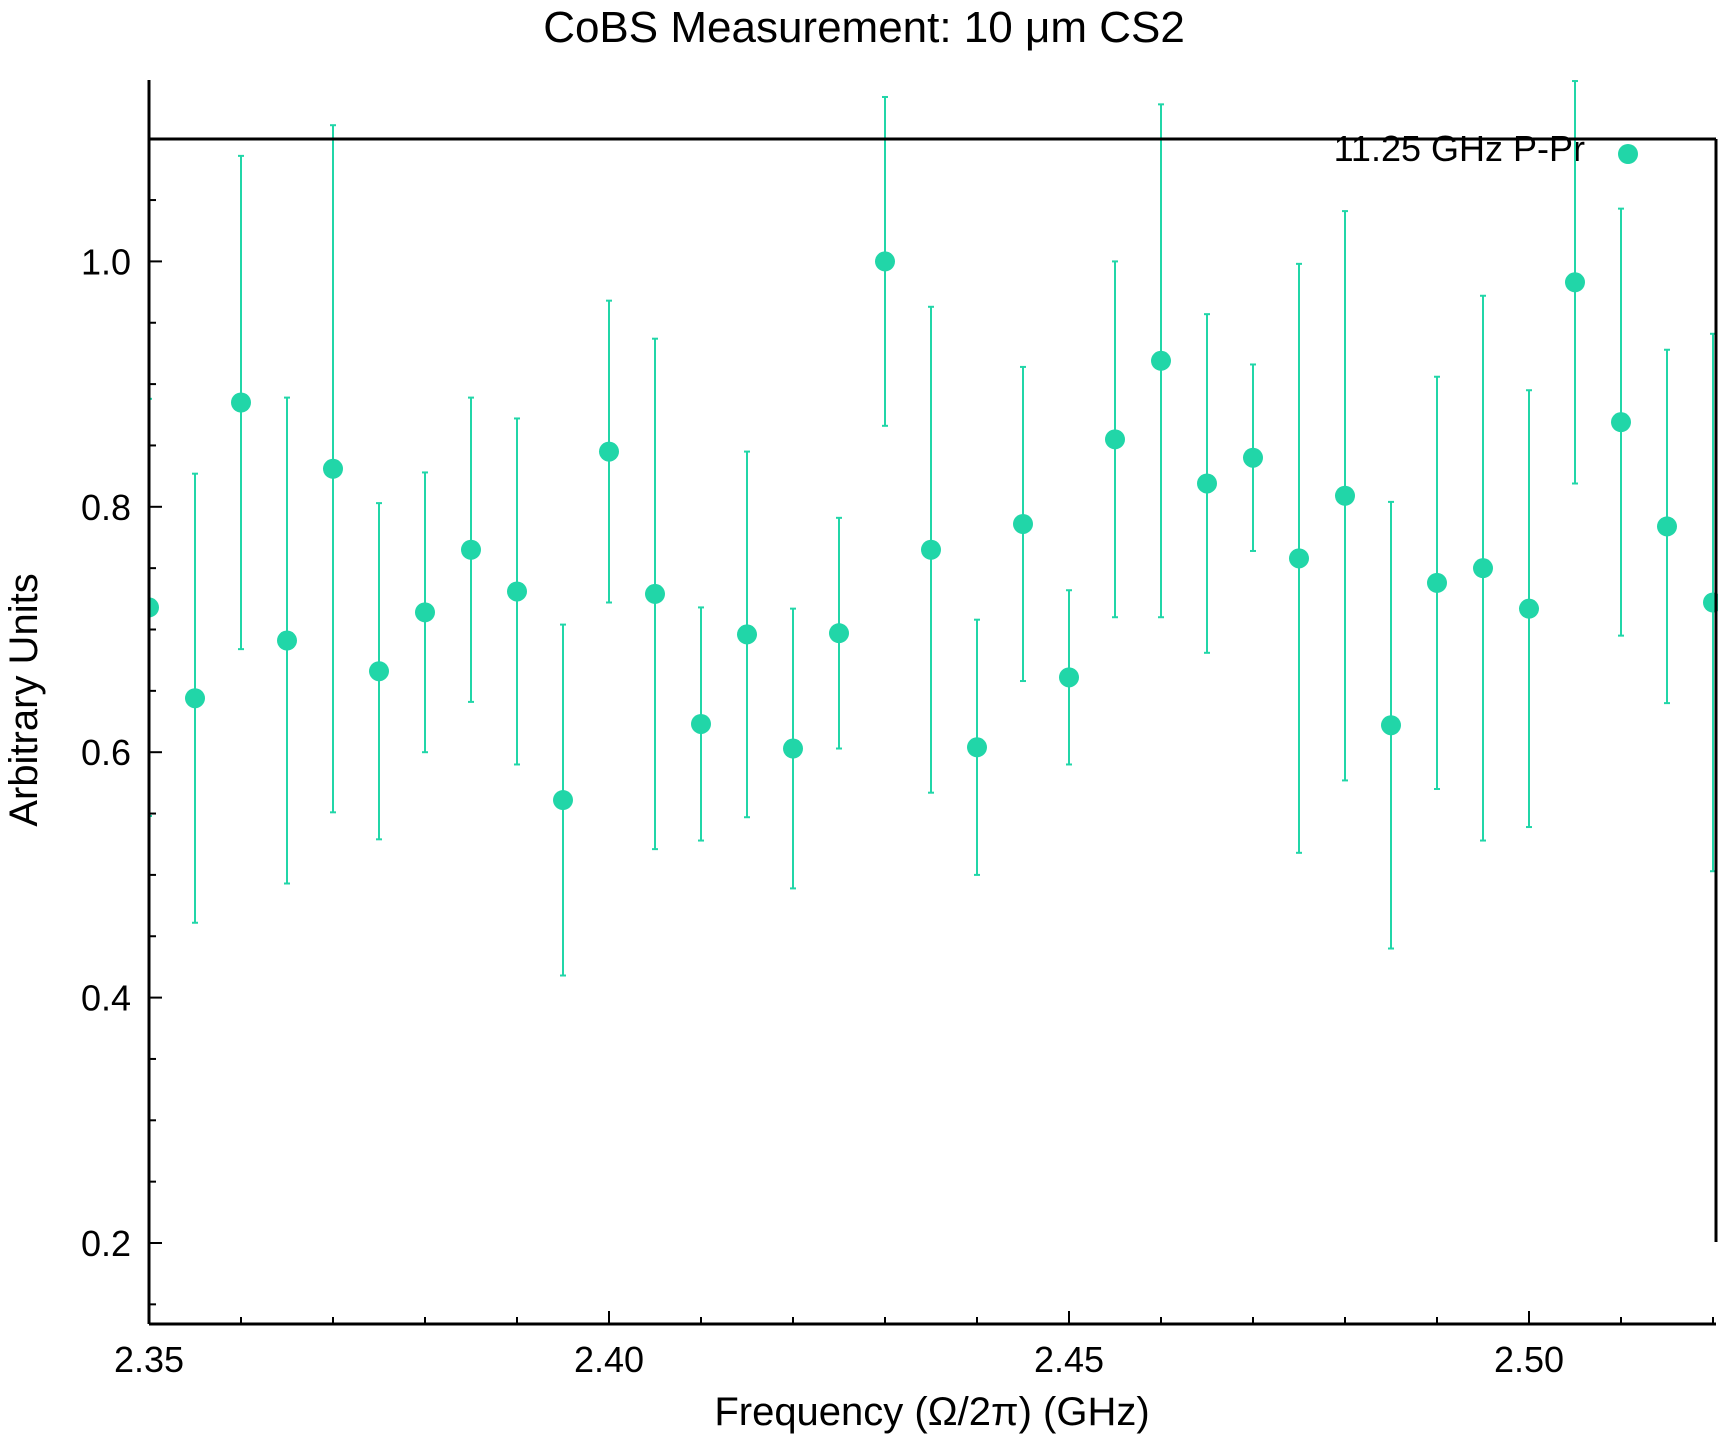 Image resolution: width=1728 pixels, height=1440 pixels. I want to click on x-tick-label: 2.50, so click(1529, 1359).